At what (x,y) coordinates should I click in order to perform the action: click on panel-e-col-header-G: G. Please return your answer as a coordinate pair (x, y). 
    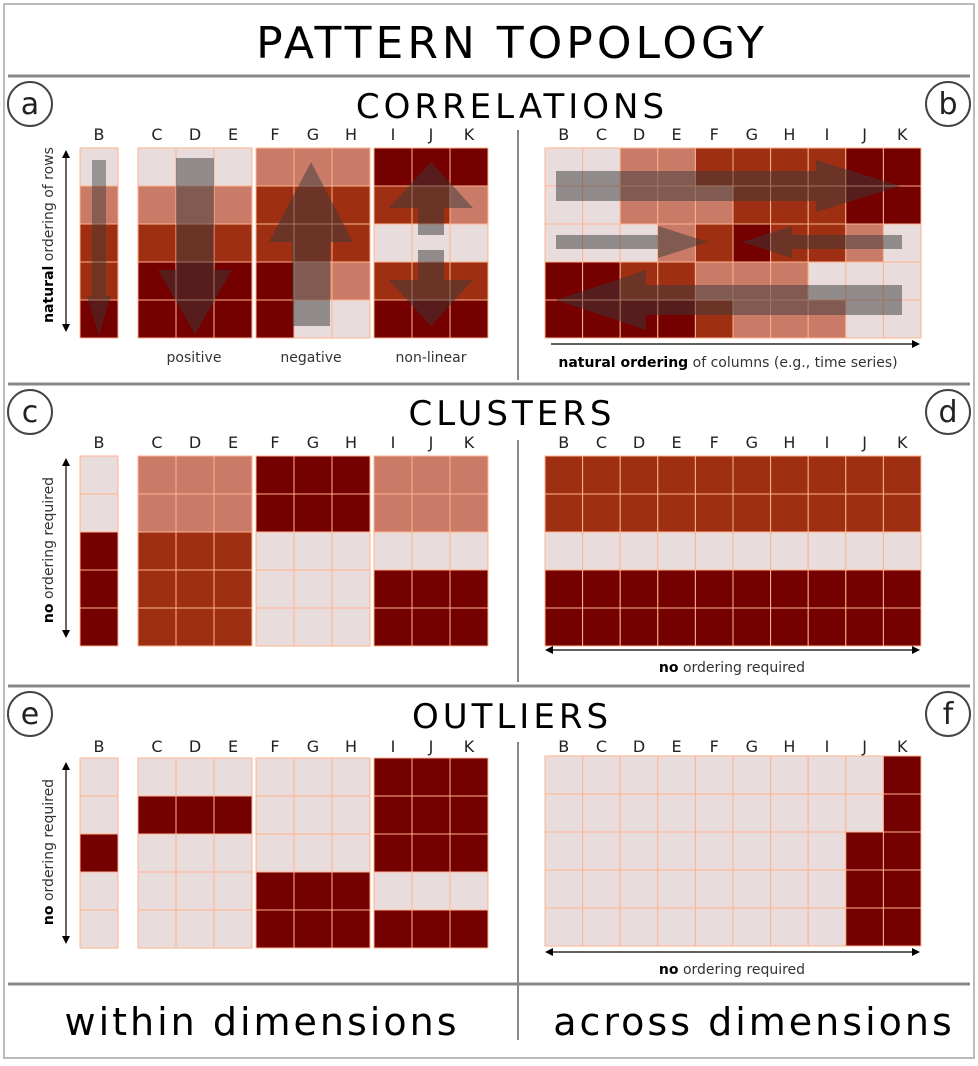
    Looking at the image, I should click on (313, 746).